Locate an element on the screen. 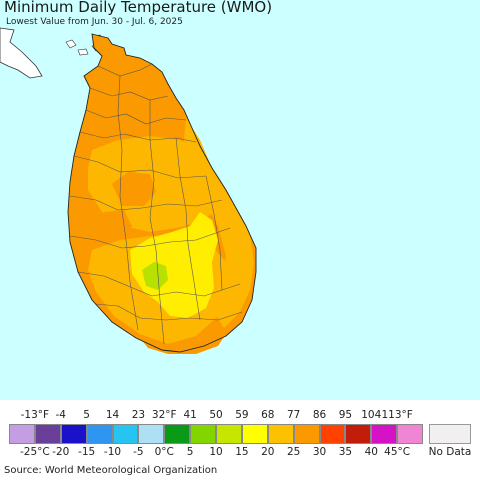 The height and width of the screenshot is (480, 480). legend-fahrenheit-scale: -13°F -4 5 14 23 32°F 41 50 59 68 77 86 95 104 113°F is located at coordinates (240, 416).